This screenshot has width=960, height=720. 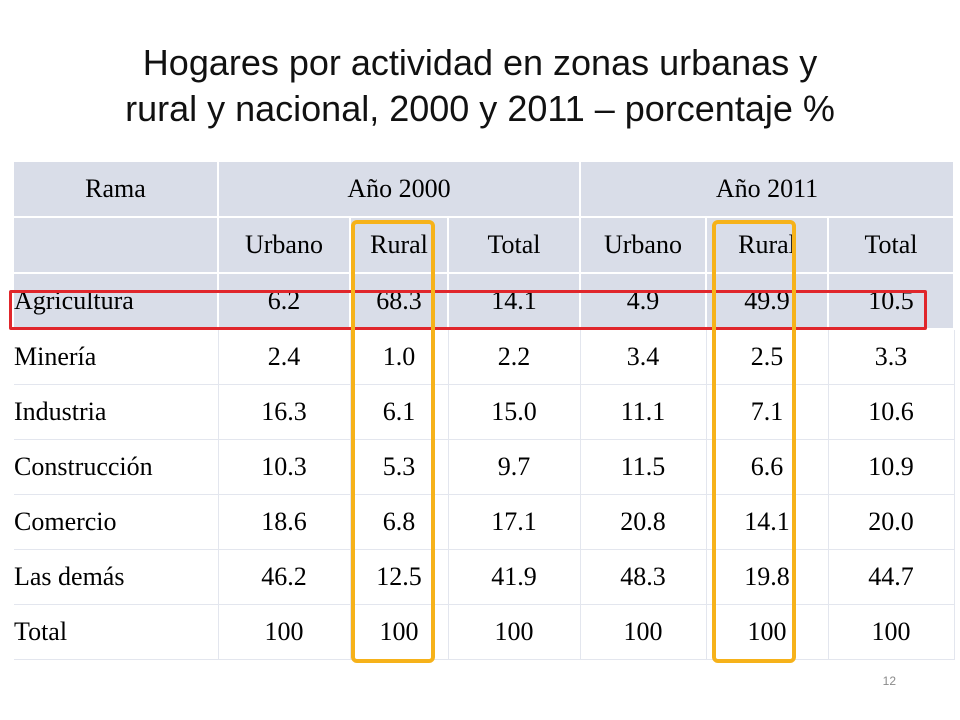 What do you see at coordinates (284, 412) in the screenshot?
I see `table-cell: 16.3` at bounding box center [284, 412].